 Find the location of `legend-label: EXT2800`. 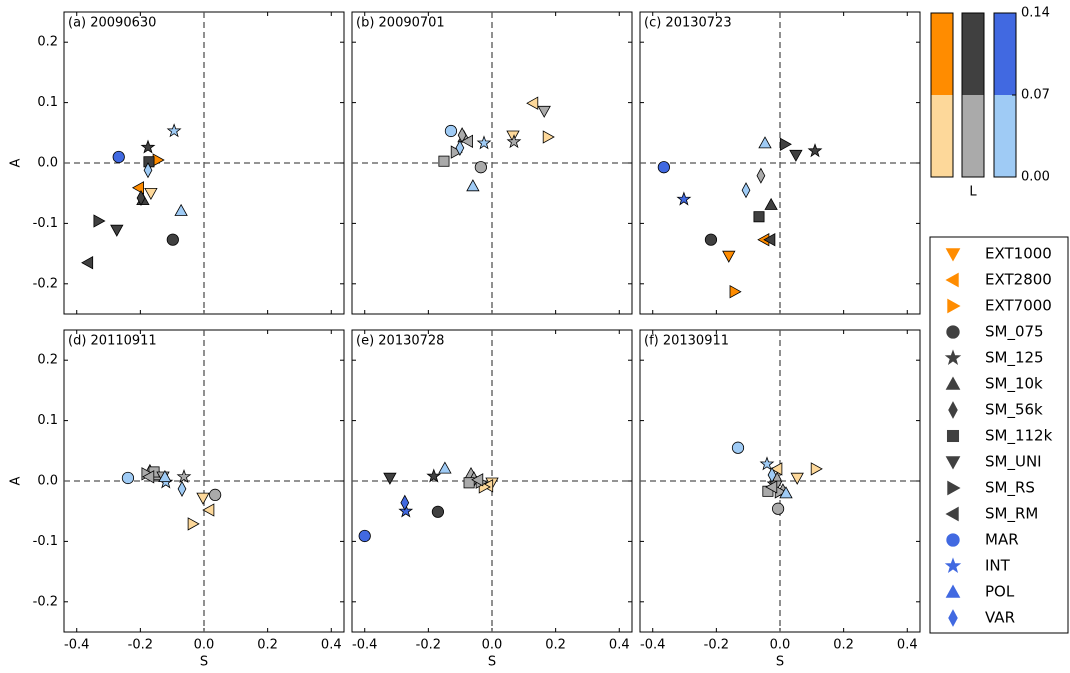

legend-label: EXT2800 is located at coordinates (1018, 280).